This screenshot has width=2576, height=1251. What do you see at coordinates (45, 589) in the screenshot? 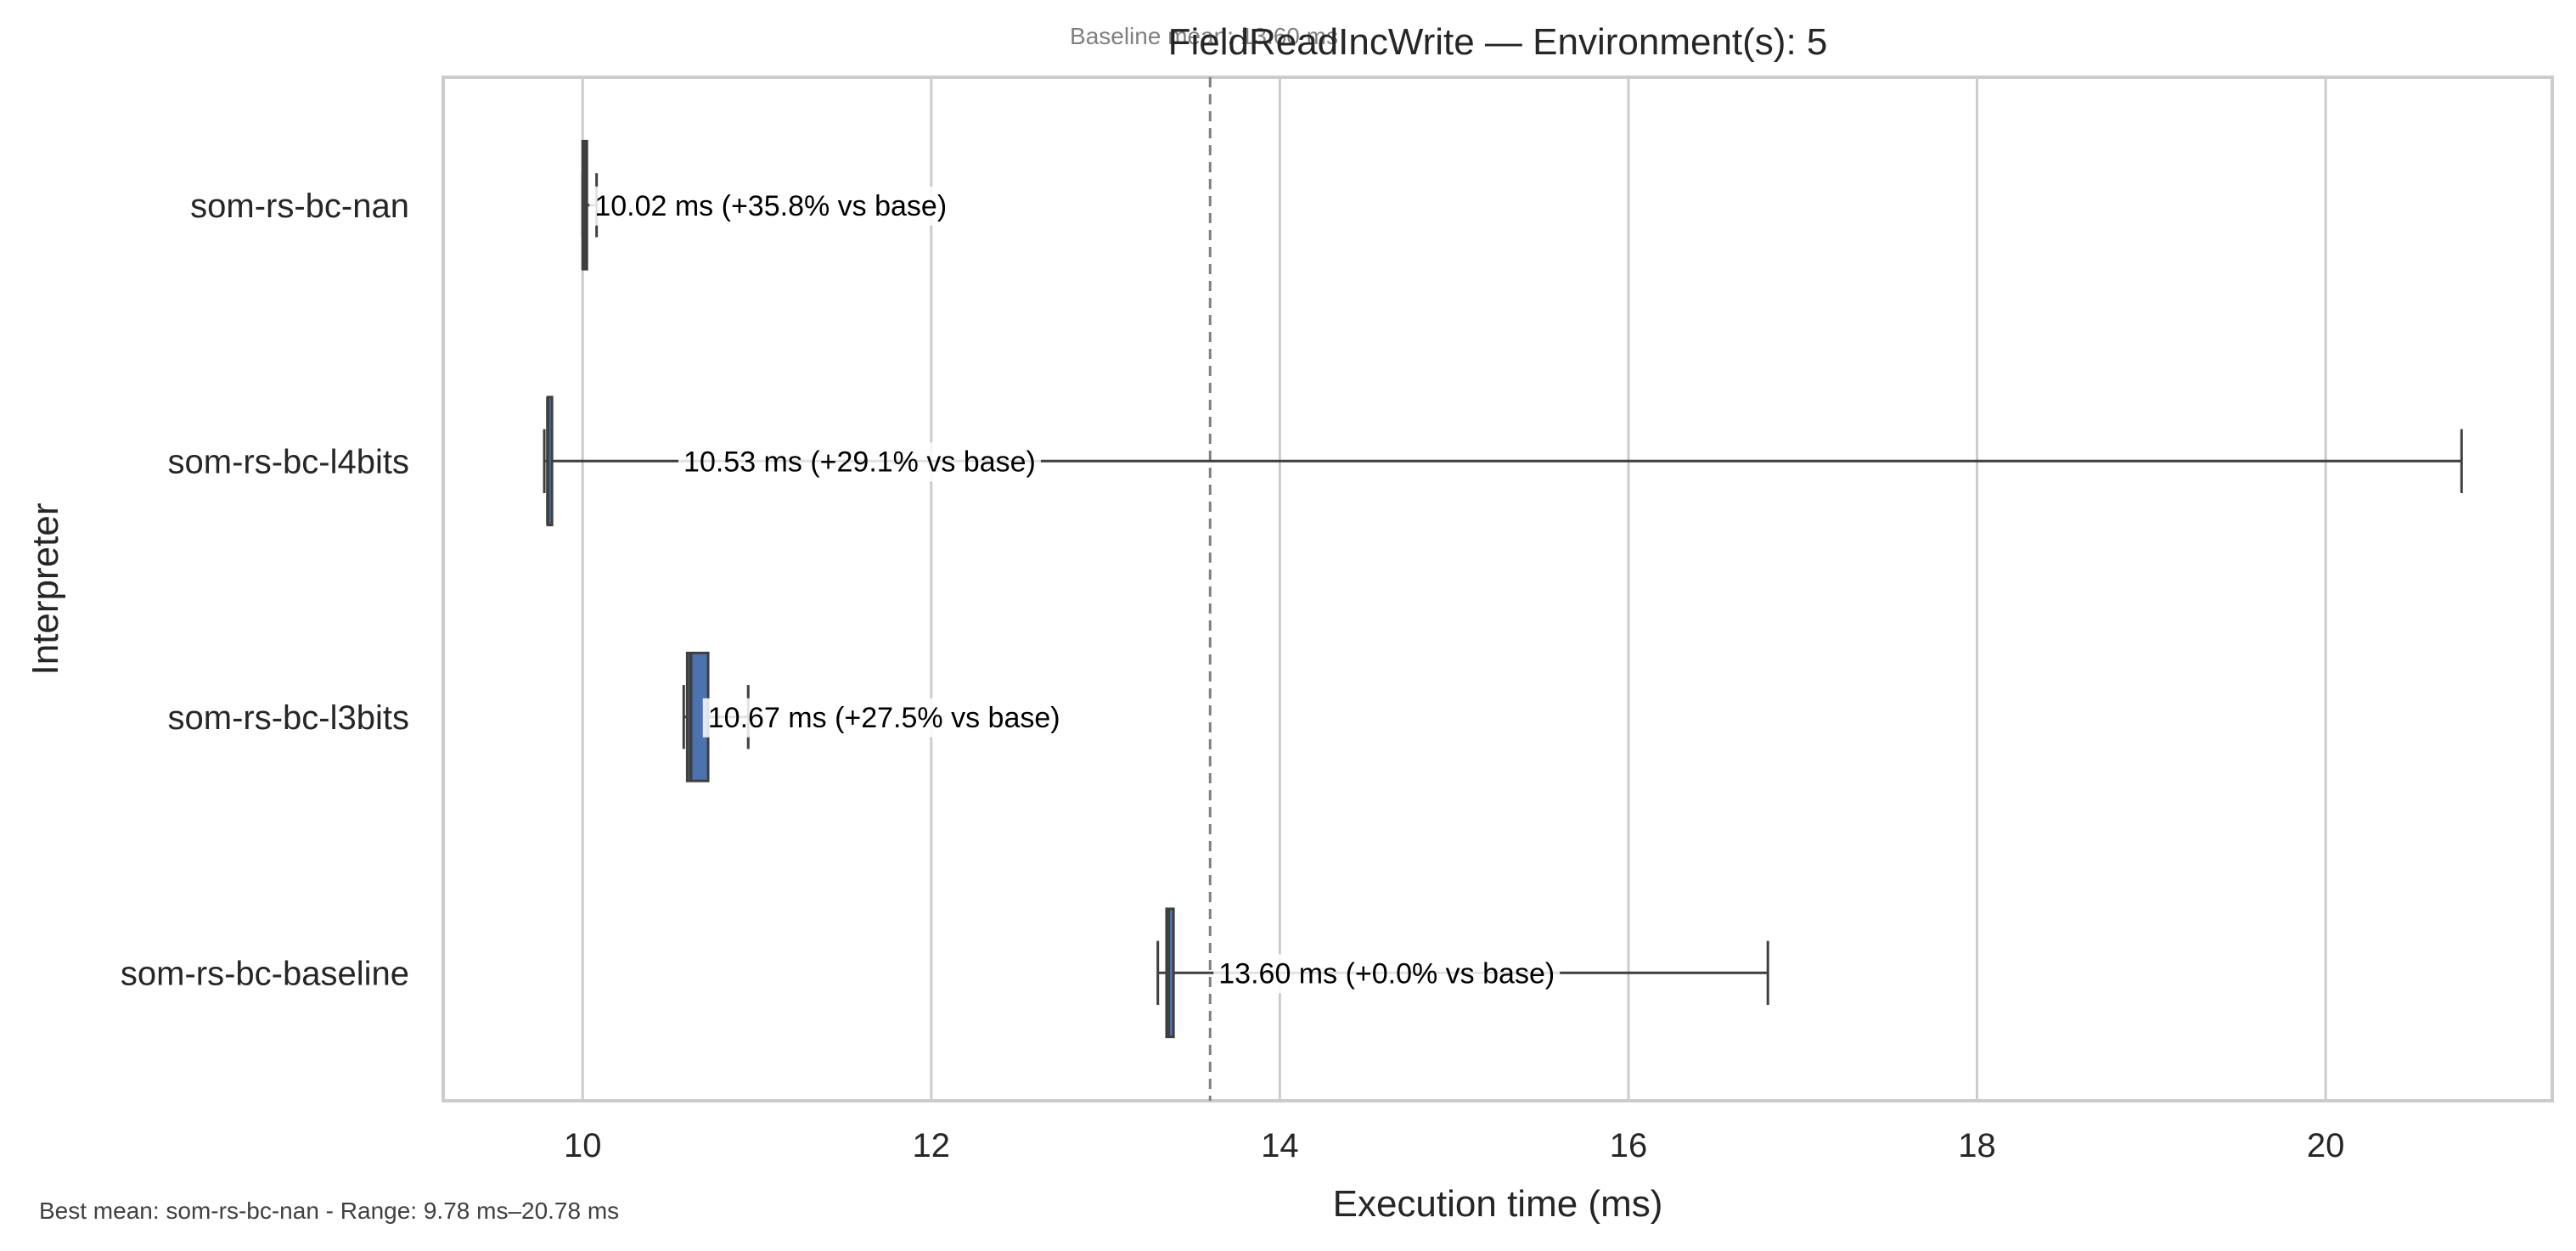
I see `y-axis-label: Interpreter` at bounding box center [45, 589].